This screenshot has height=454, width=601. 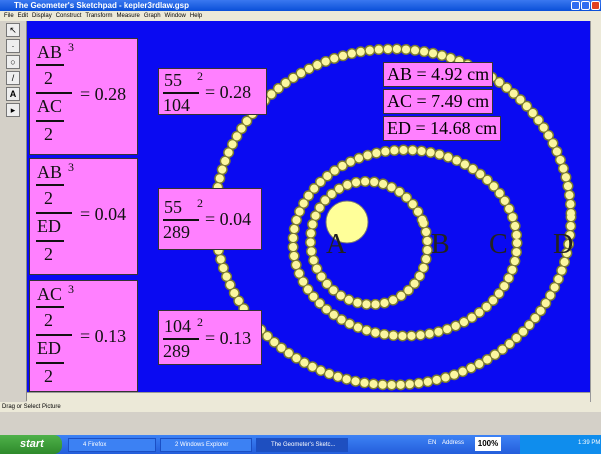 I want to click on maximize-button, so click(x=585, y=5).